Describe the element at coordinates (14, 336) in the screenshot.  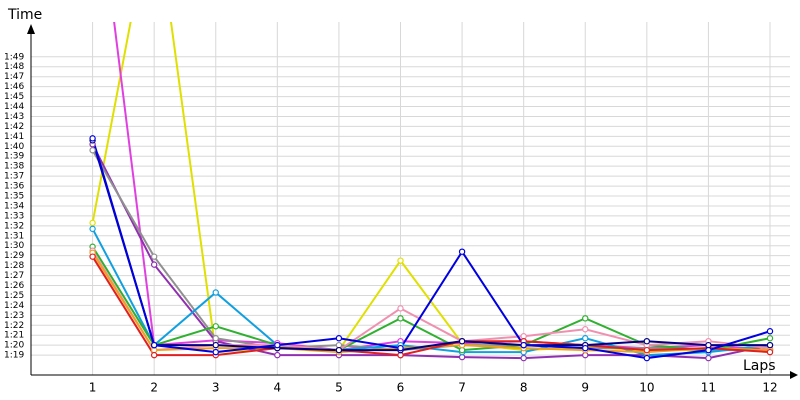
I see `y-tick-label: 1:21` at that location.